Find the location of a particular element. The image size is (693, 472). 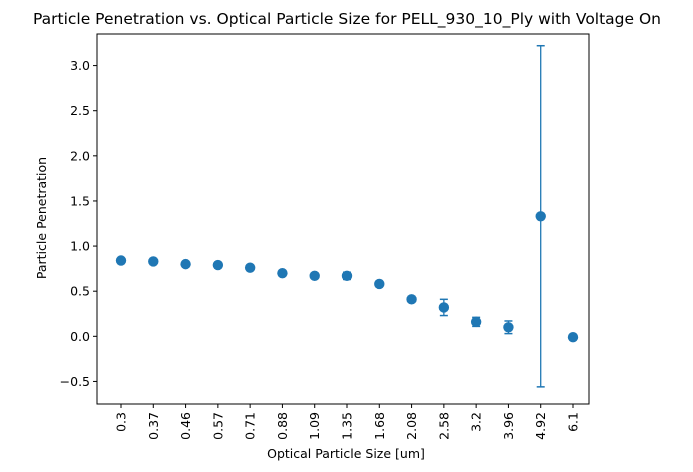

x-tick-label: 3.96 is located at coordinates (508, 426).